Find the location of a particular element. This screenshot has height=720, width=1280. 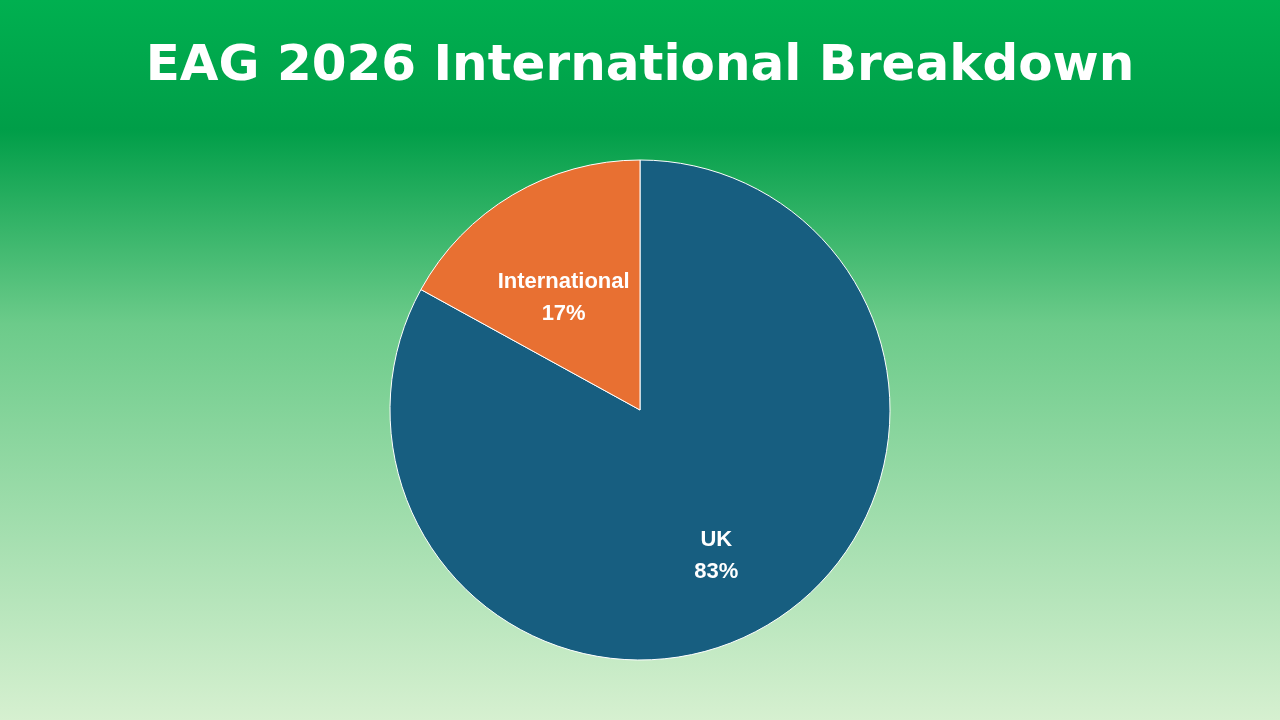

data-label: 83% is located at coordinates (716, 571).